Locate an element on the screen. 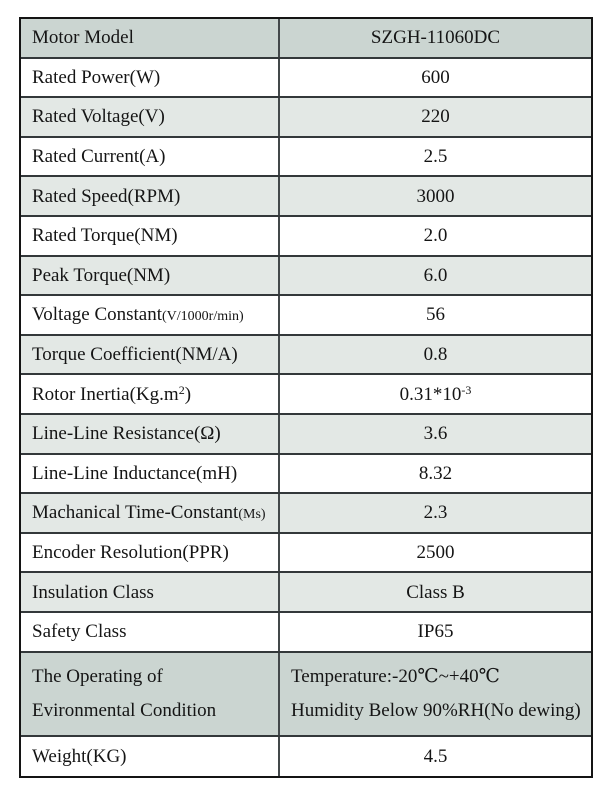 The image size is (615, 795). row-label-cell: Rated Voltage(V) is located at coordinates (150, 117).